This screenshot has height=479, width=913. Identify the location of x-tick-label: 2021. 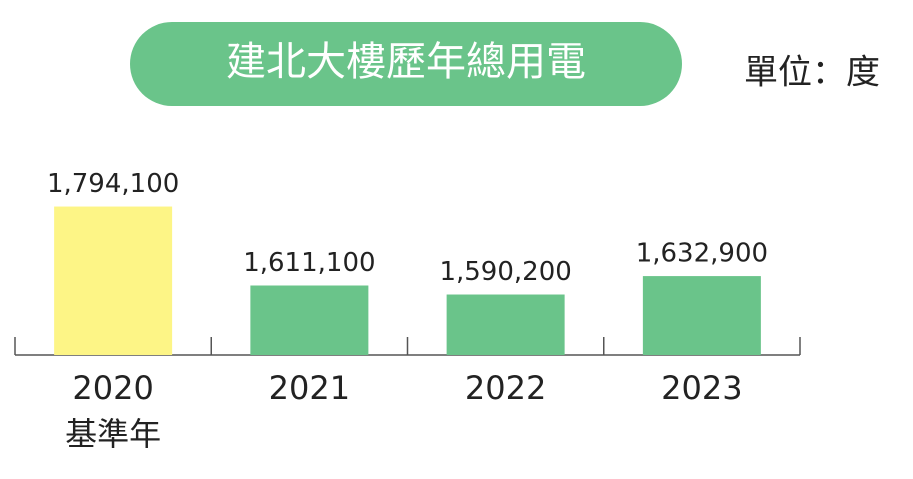
(309, 388).